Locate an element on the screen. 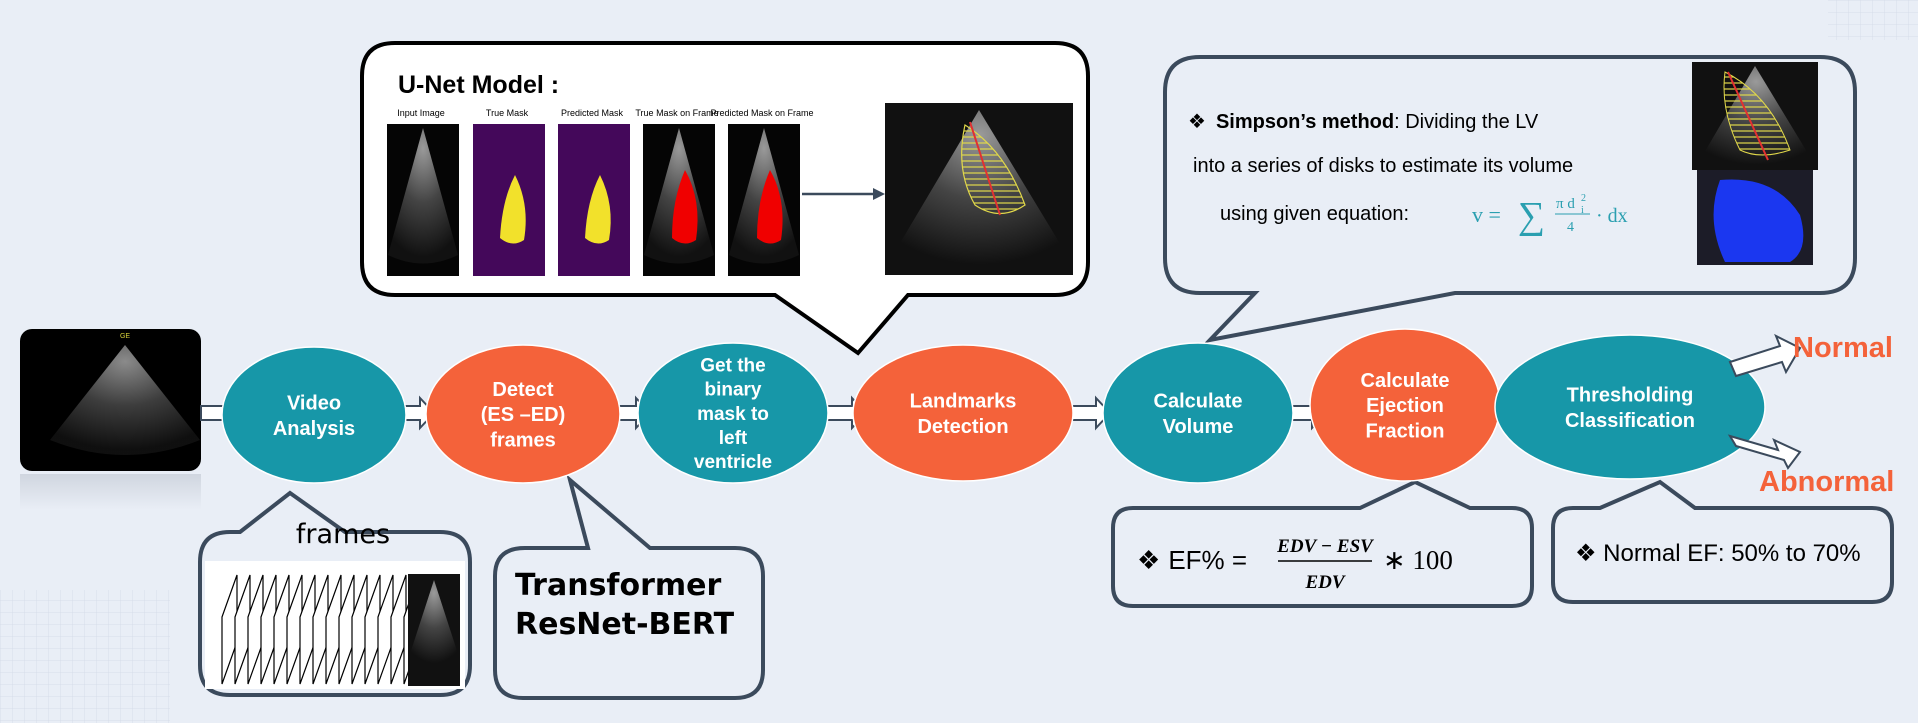  step-detect: Detect (ES –ED) frames is located at coordinates (523, 414).